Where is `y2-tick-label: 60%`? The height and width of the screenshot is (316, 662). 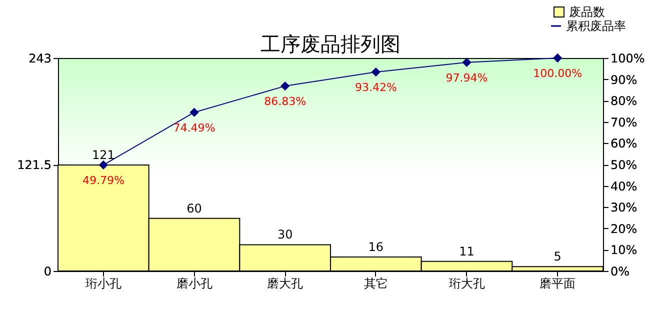
y2-tick-label: 60% is located at coordinates (624, 143).